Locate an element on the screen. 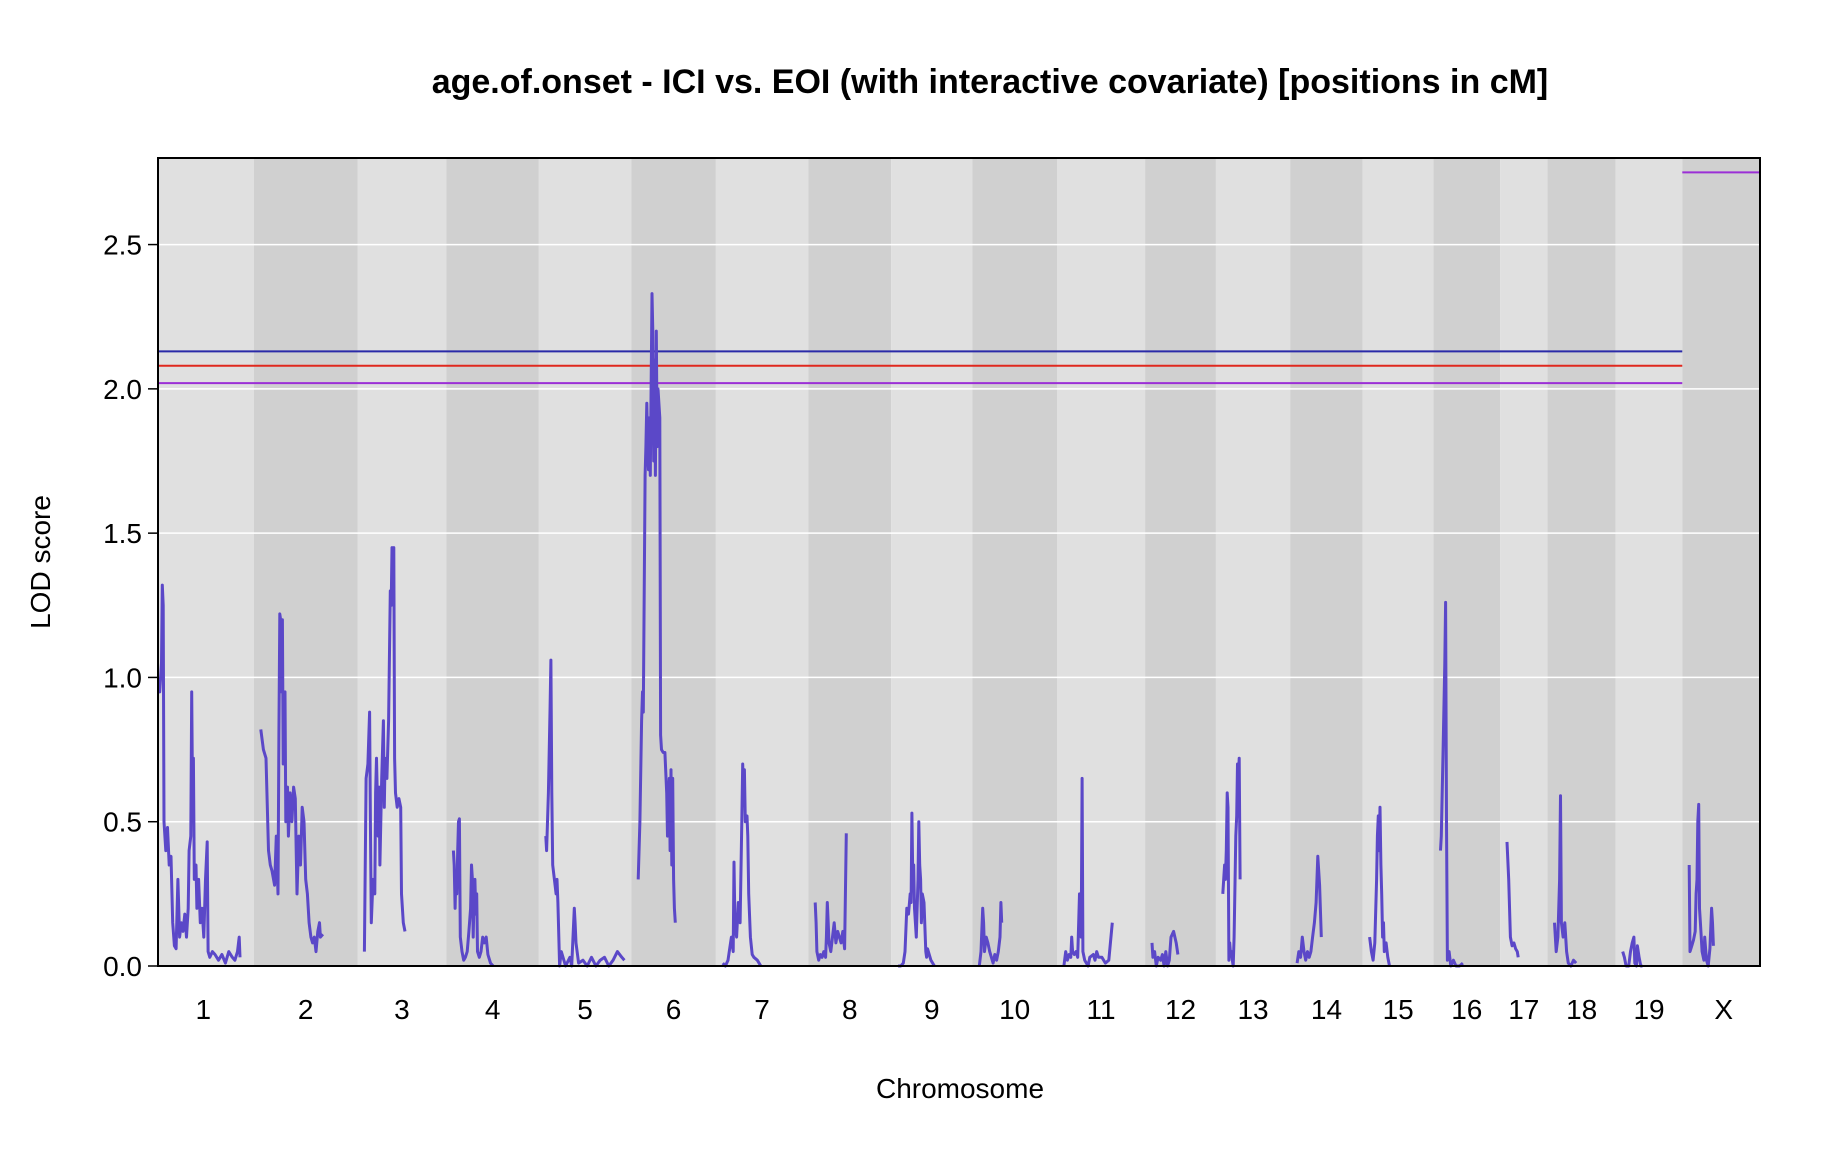 Image resolution: width=1824 pixels, height=1152 pixels. x-tick-label: 7 is located at coordinates (762, 1009).